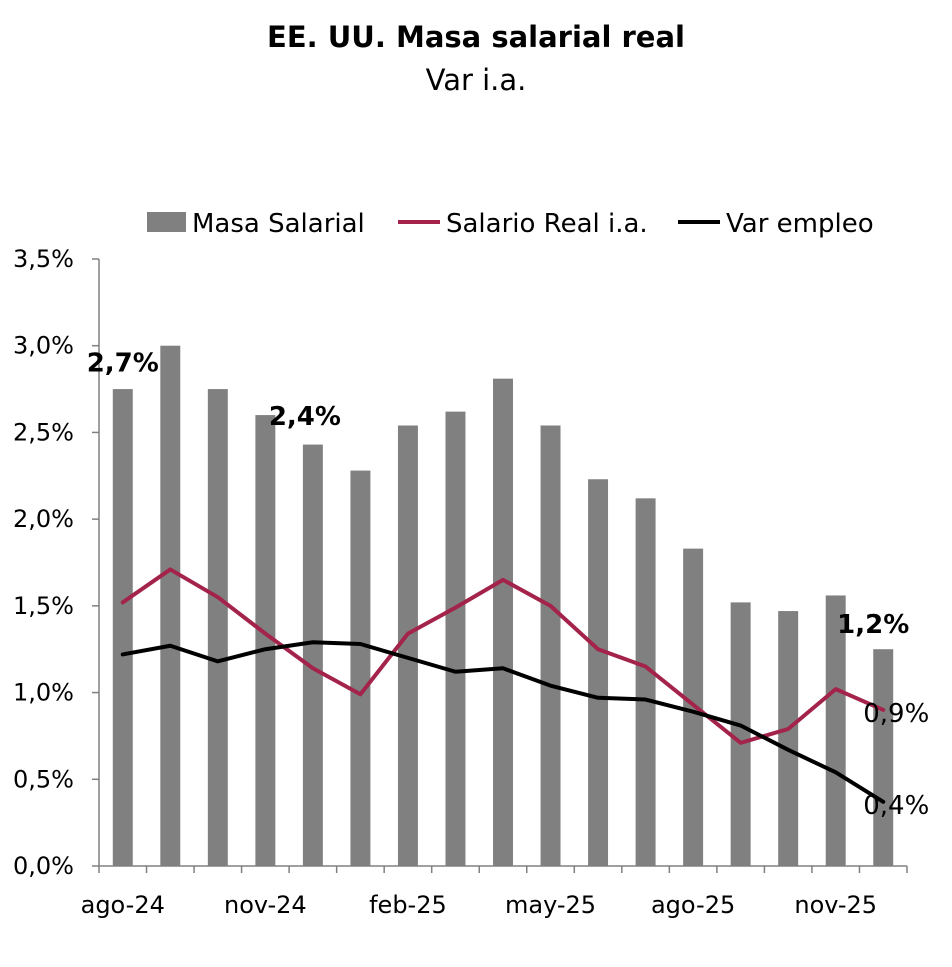 Image resolution: width=952 pixels, height=967 pixels. I want to click on x-tick-label: nov-24, so click(265, 905).